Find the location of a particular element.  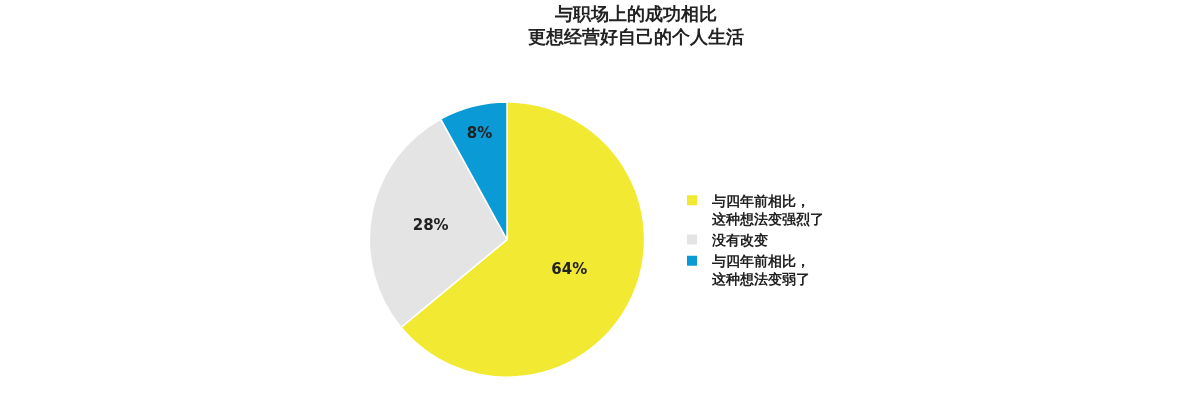

chart-title: 与职场上的成功相比更想经营好自己的个人生活 is located at coordinates (636, 25).